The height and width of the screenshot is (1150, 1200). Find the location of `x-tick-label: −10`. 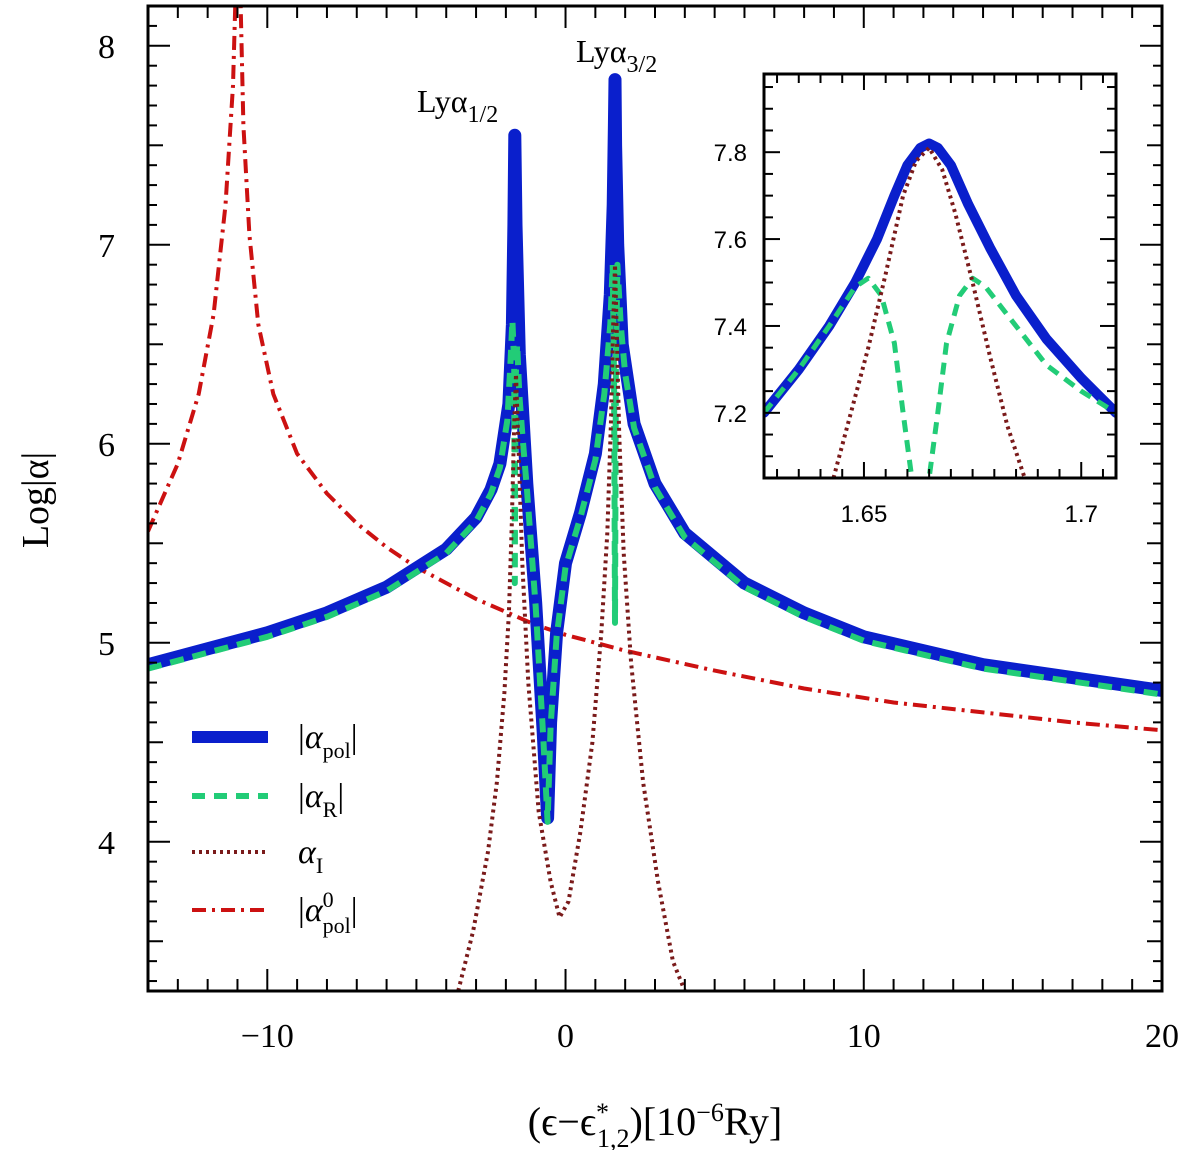

x-tick-label: −10 is located at coordinates (267, 1036).